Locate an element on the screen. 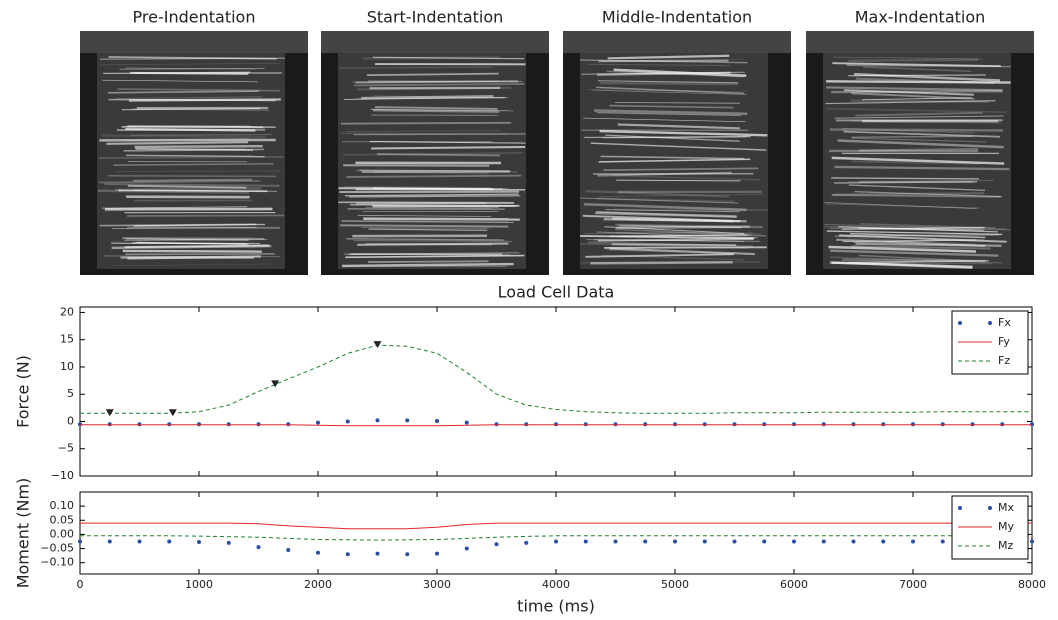 This screenshot has width=1058, height=620. image-field is located at coordinates (191, 161).